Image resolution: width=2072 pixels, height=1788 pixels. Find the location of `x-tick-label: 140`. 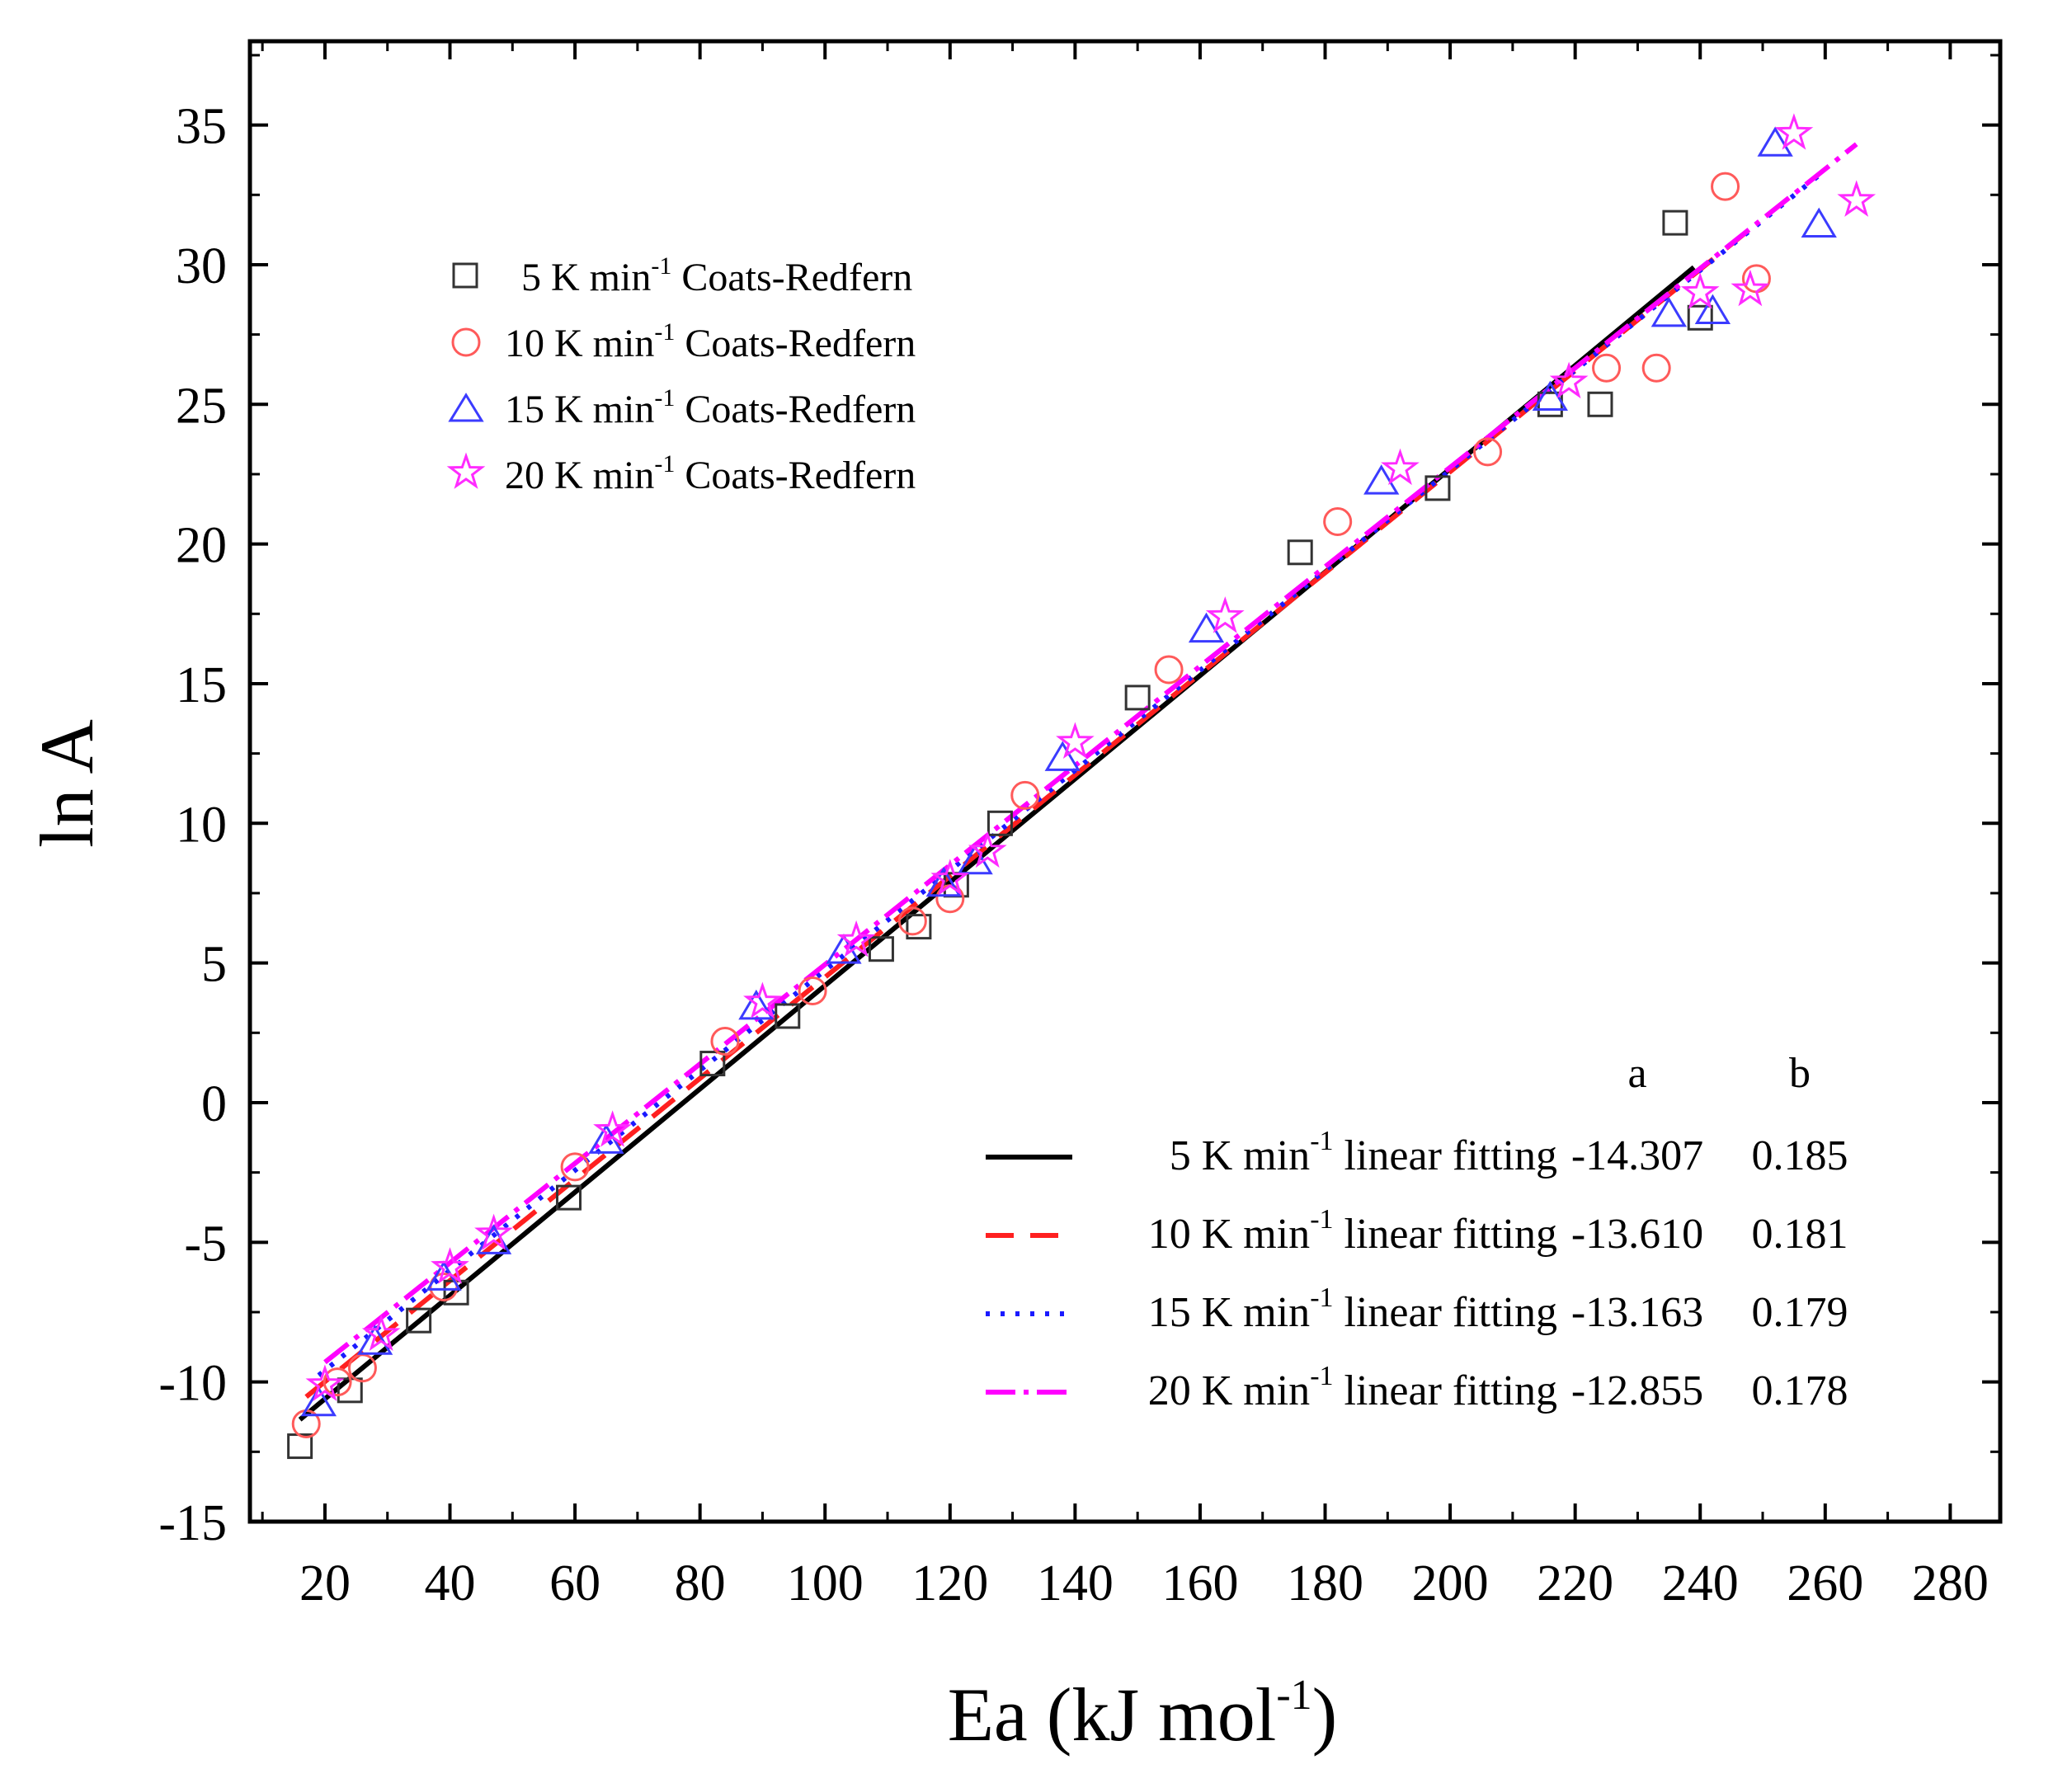

x-tick-label: 140 is located at coordinates (1075, 1584).